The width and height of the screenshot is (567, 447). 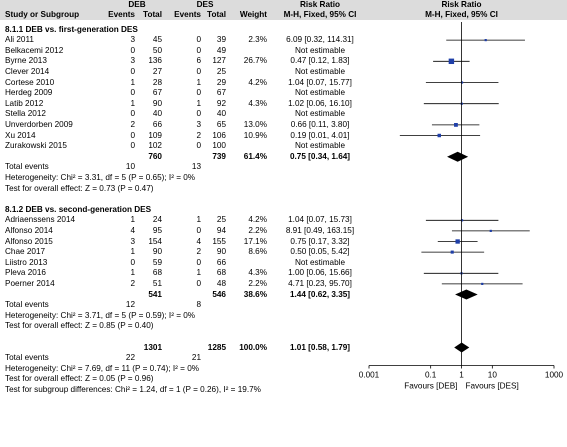 I want to click on study-total1: 109, so click(x=155, y=135).